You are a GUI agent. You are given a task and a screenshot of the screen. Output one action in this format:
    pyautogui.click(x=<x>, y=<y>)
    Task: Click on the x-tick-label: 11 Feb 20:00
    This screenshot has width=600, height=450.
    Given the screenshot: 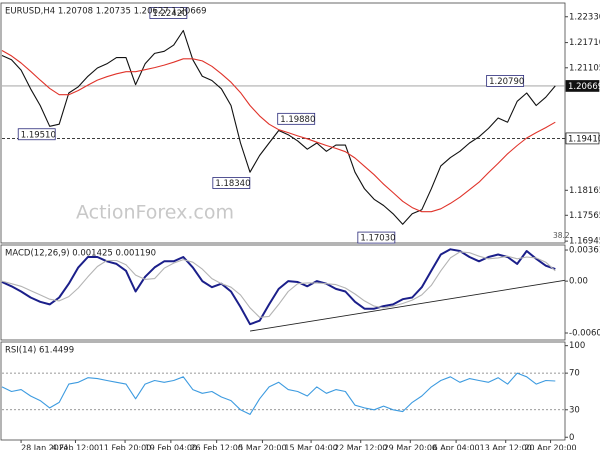 What is the action you would take?
    pyautogui.click(x=125, y=447)
    